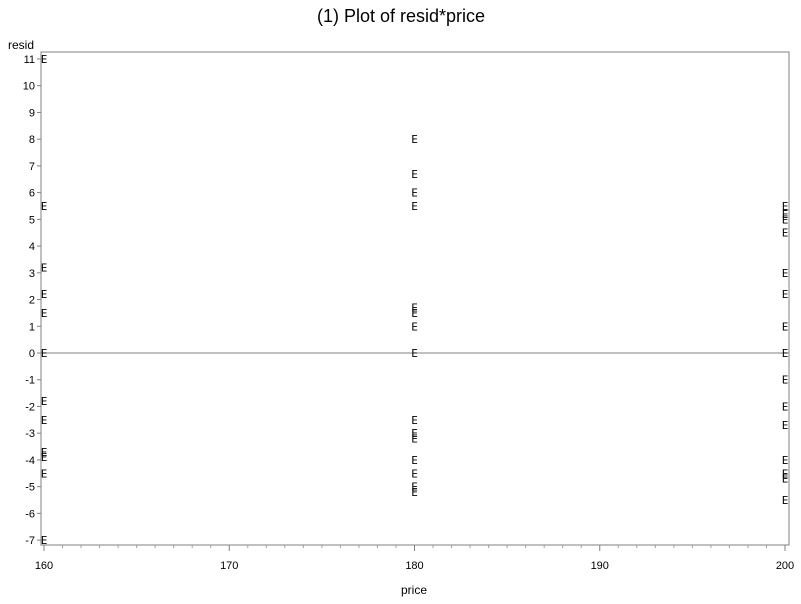 The height and width of the screenshot is (604, 801). Describe the element at coordinates (30, 514) in the screenshot. I see `y-tick-label: -6` at that location.